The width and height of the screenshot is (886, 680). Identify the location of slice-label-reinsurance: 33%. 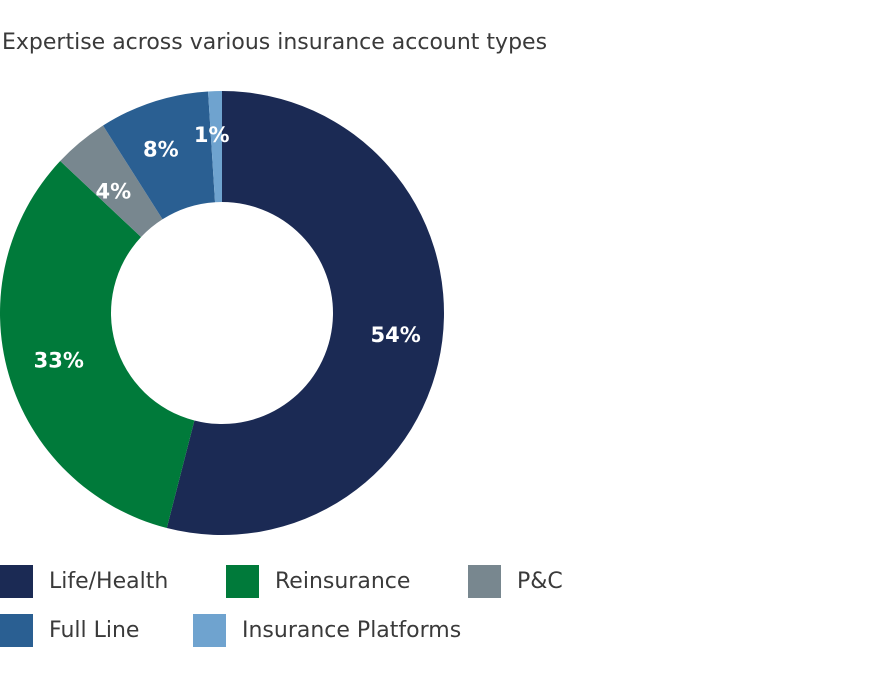
(59, 360).